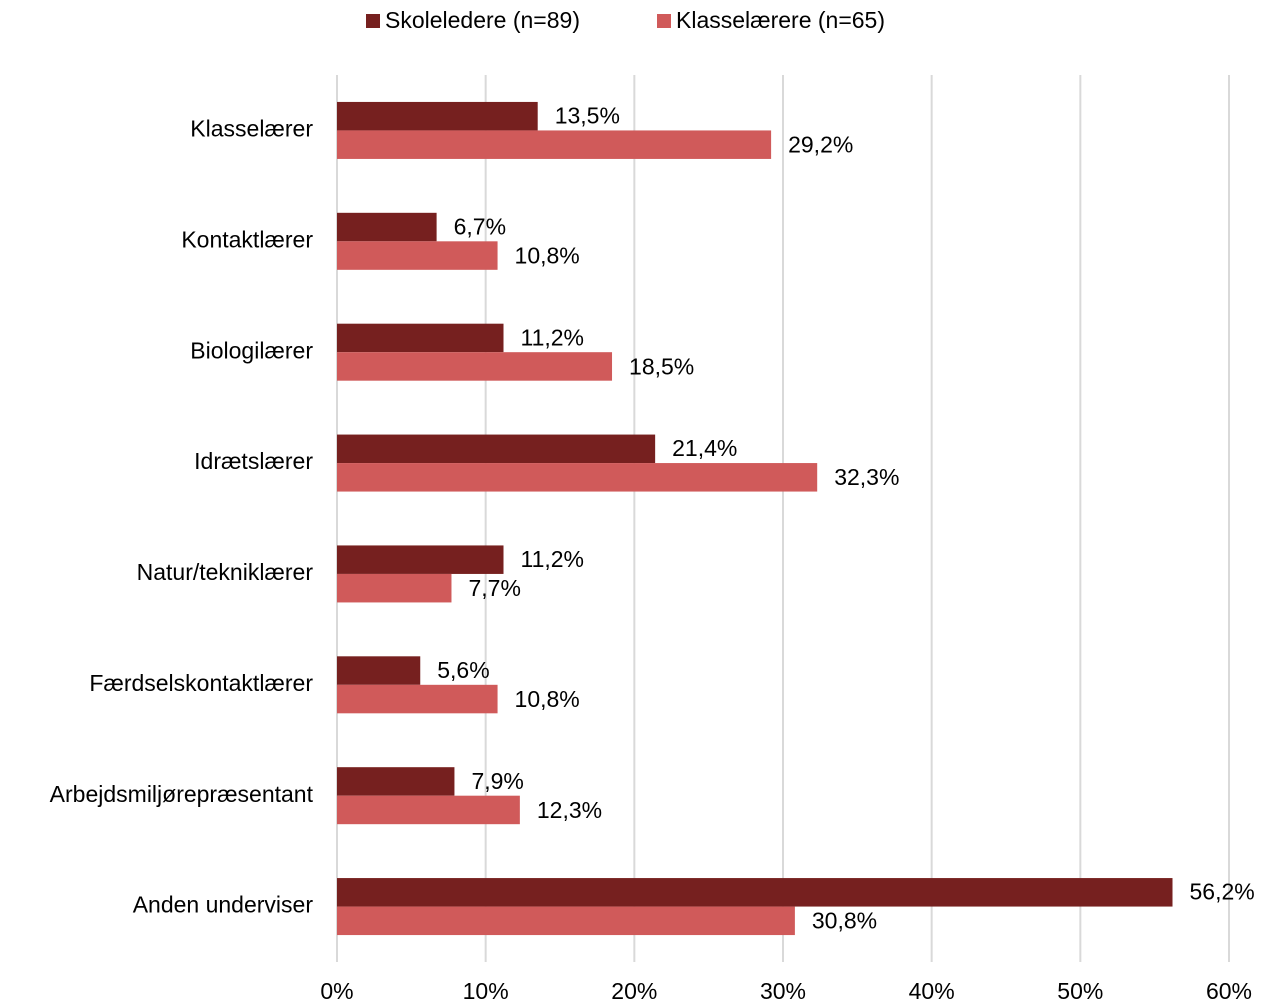 Image resolution: width=1277 pixels, height=1004 pixels. Describe the element at coordinates (661, 366) in the screenshot. I see `value-label: 18,5%` at that location.